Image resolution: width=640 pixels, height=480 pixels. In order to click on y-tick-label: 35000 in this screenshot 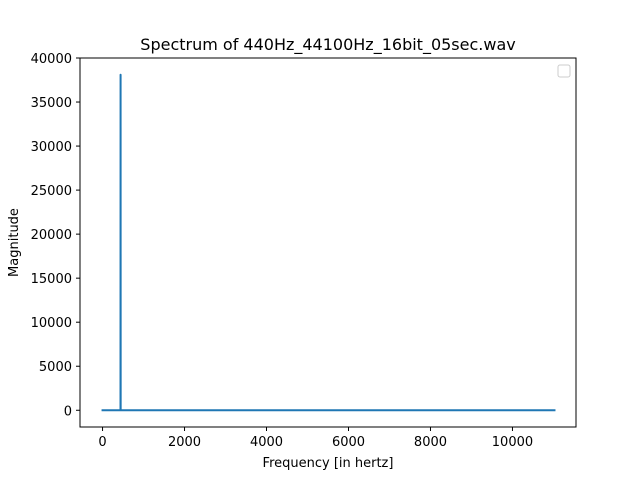, I will do `click(51, 103)`.